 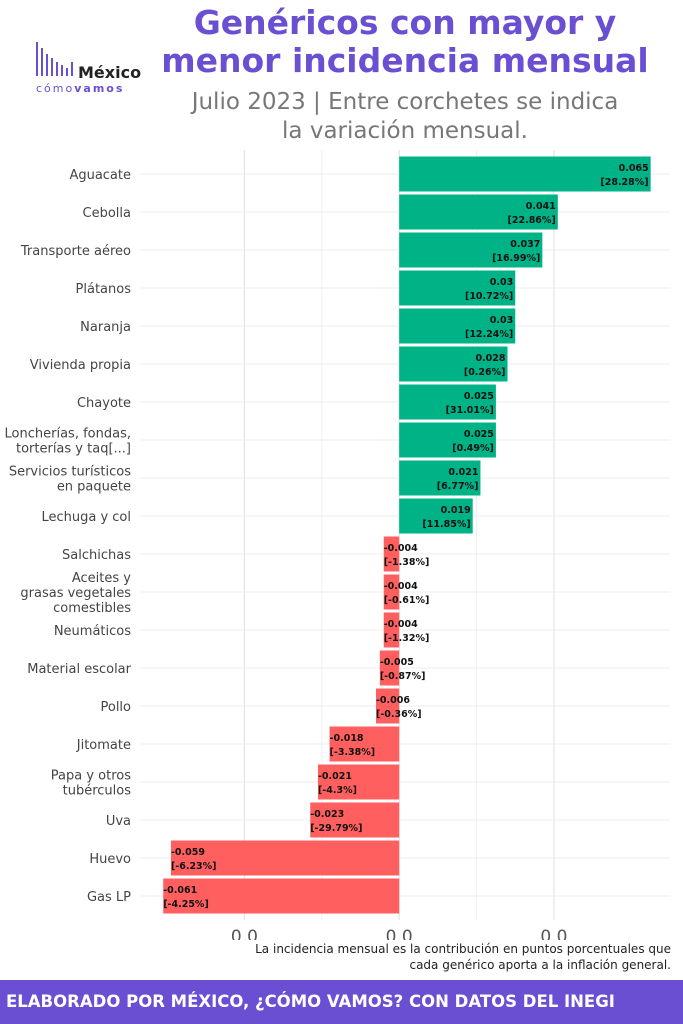 What do you see at coordinates (91, 776) in the screenshot?
I see `category-label: Papa y otros` at bounding box center [91, 776].